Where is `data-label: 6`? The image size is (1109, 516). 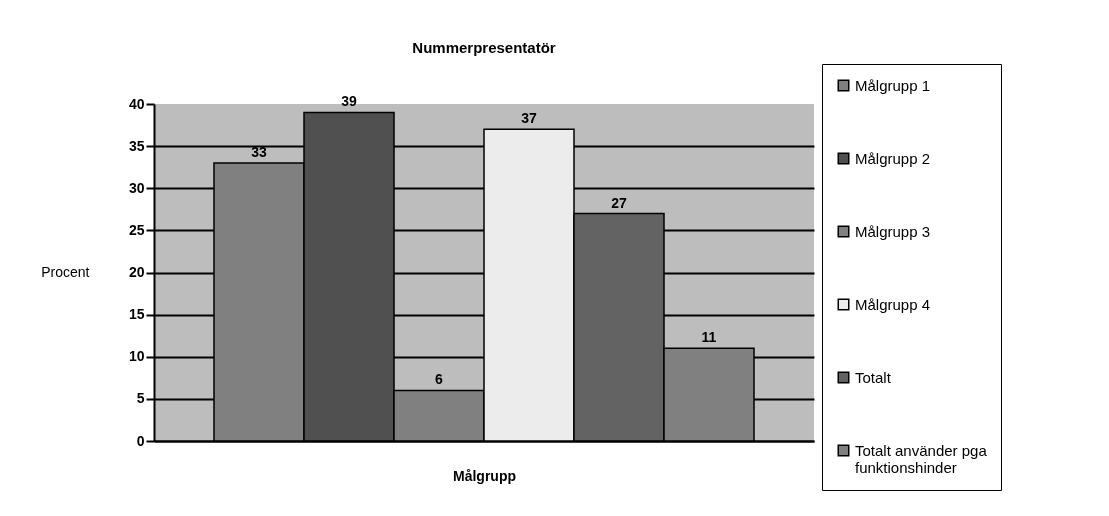 data-label: 6 is located at coordinates (439, 379).